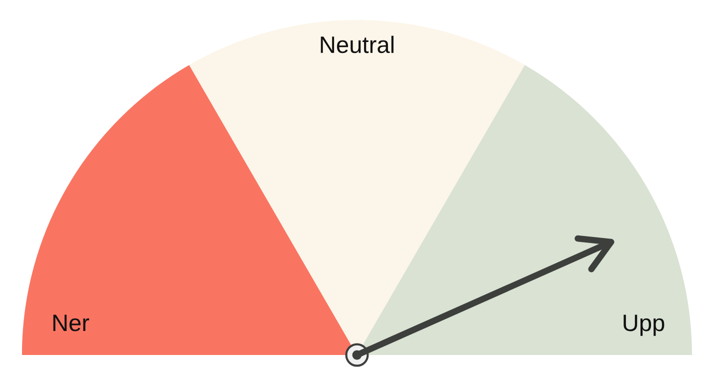  Describe the element at coordinates (71, 323) in the screenshot. I see `slice-label: Ner` at that location.